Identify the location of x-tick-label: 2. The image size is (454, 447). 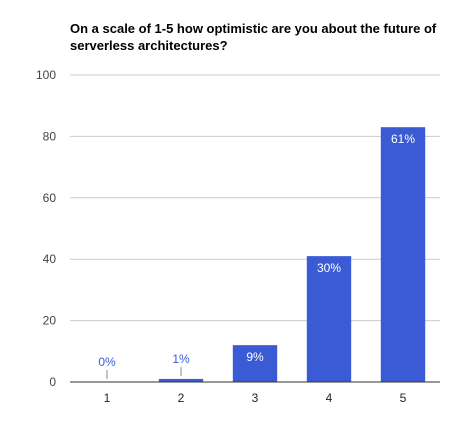
(181, 398).